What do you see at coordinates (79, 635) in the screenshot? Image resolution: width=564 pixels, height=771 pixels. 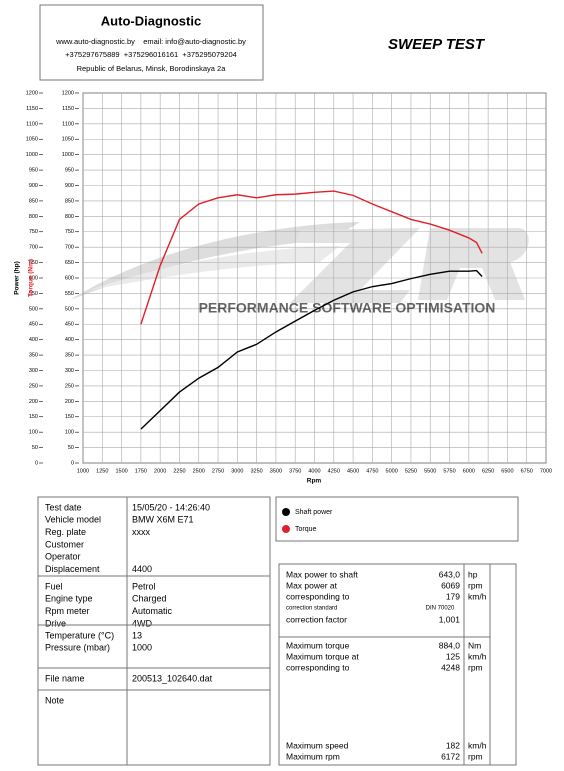 I see `info-label: Temperature (°C)` at bounding box center [79, 635].